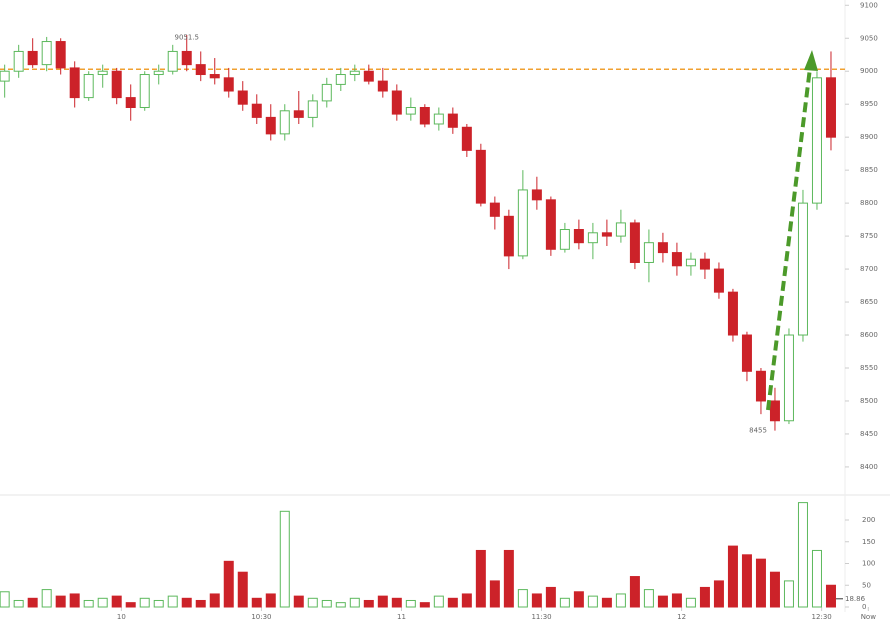 This screenshot has height=620, width=890. What do you see at coordinates (869, 203) in the screenshot?
I see `y-tick-label: 8800` at bounding box center [869, 203].